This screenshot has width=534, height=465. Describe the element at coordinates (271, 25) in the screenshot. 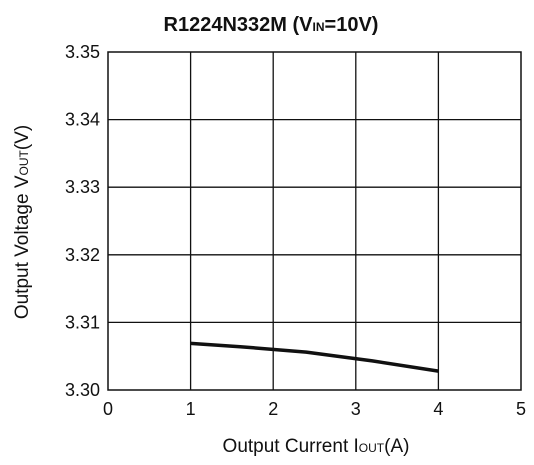

I see `chart-title: R1224N332M (VIN=10V)` at that location.